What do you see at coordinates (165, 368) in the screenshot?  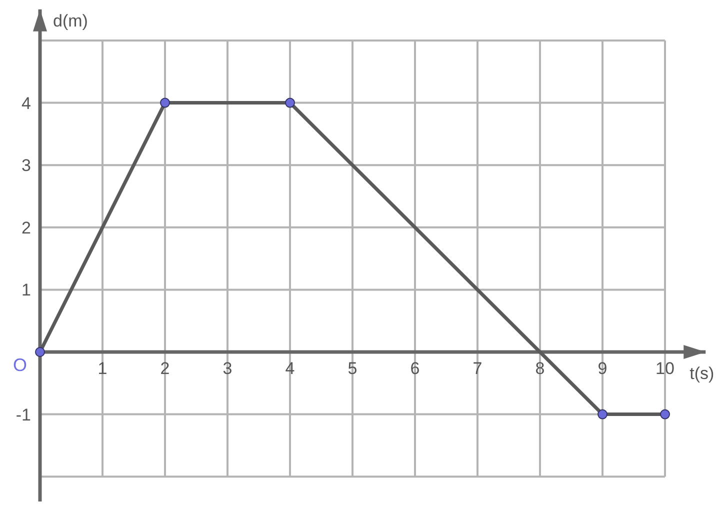 I see `x-tick-label: 2` at bounding box center [165, 368].